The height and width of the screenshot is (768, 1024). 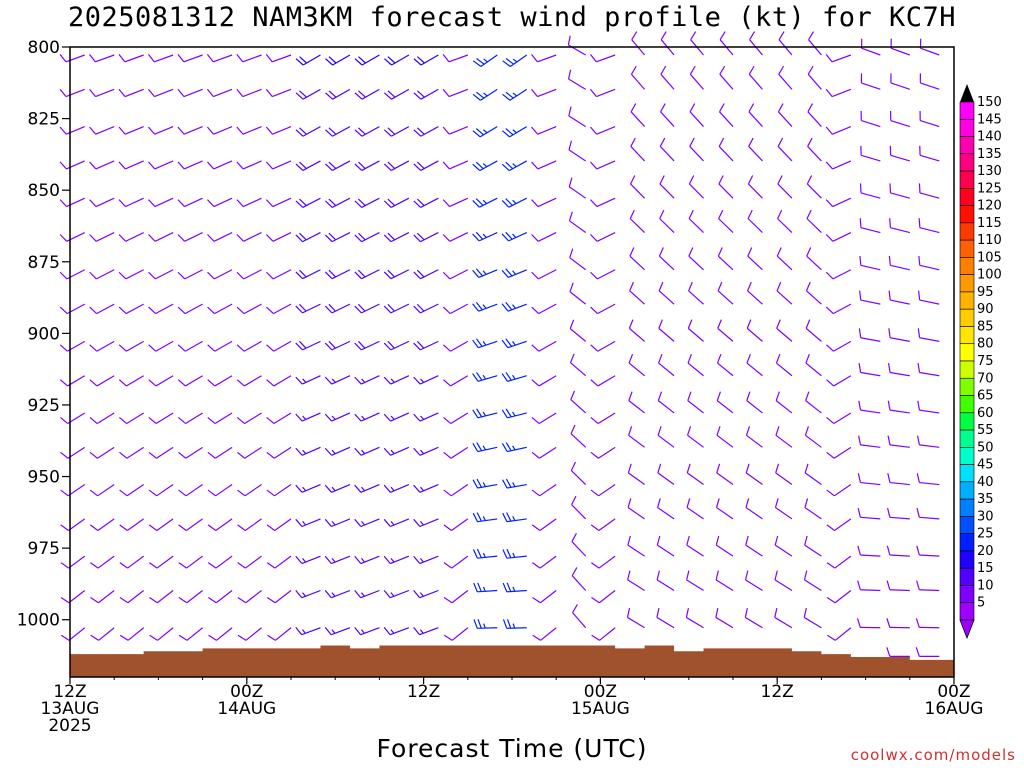 What do you see at coordinates (985, 551) in the screenshot?
I see `colorbar-label: 20` at bounding box center [985, 551].